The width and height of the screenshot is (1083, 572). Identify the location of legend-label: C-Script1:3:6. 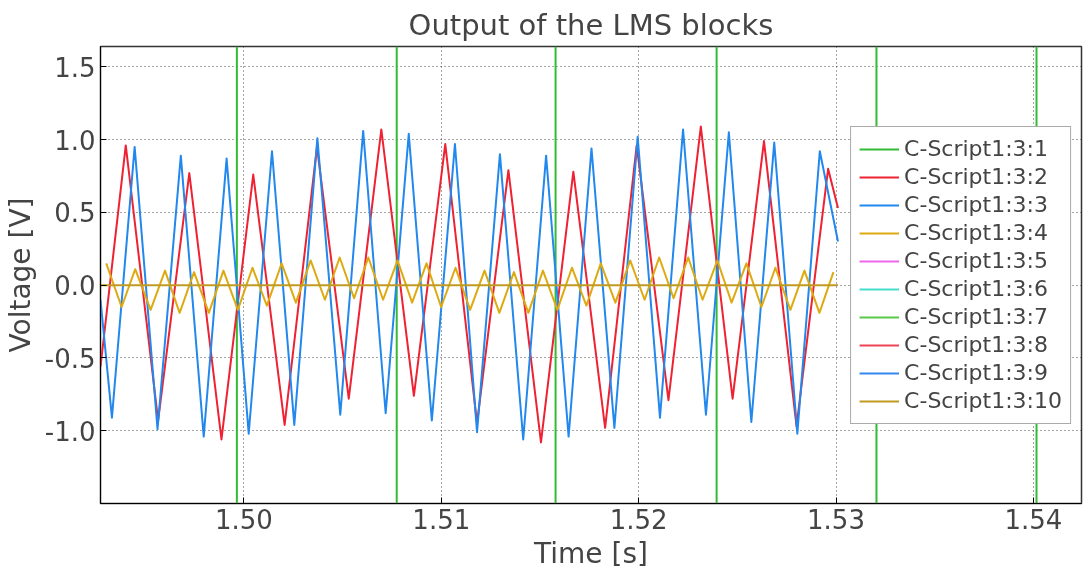
(976, 289).